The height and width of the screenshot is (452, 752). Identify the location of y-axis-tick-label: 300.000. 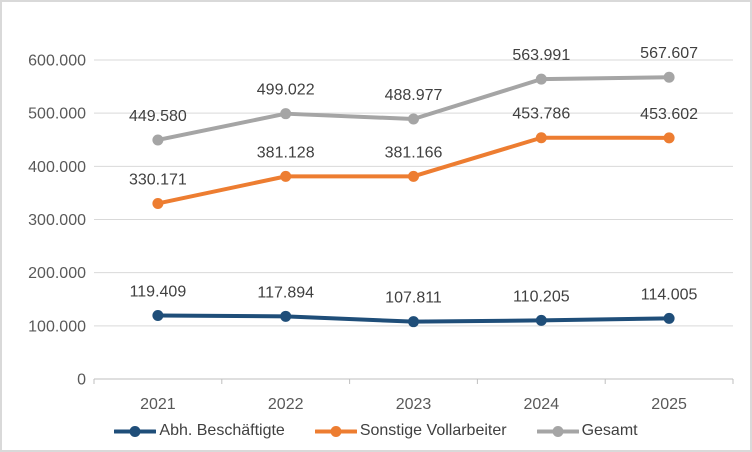
(57, 220).